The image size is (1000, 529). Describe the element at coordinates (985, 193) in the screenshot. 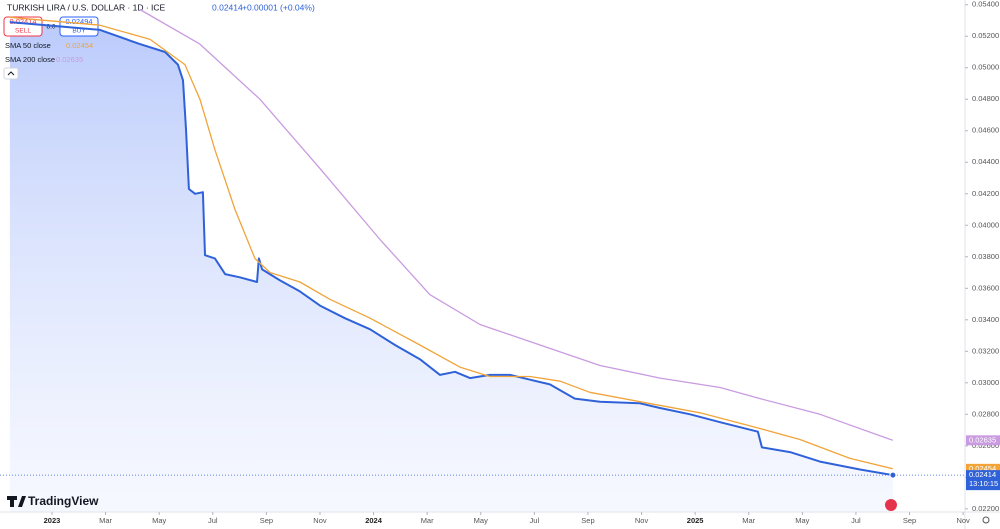

I see `y-tick-label: 0.04200` at that location.